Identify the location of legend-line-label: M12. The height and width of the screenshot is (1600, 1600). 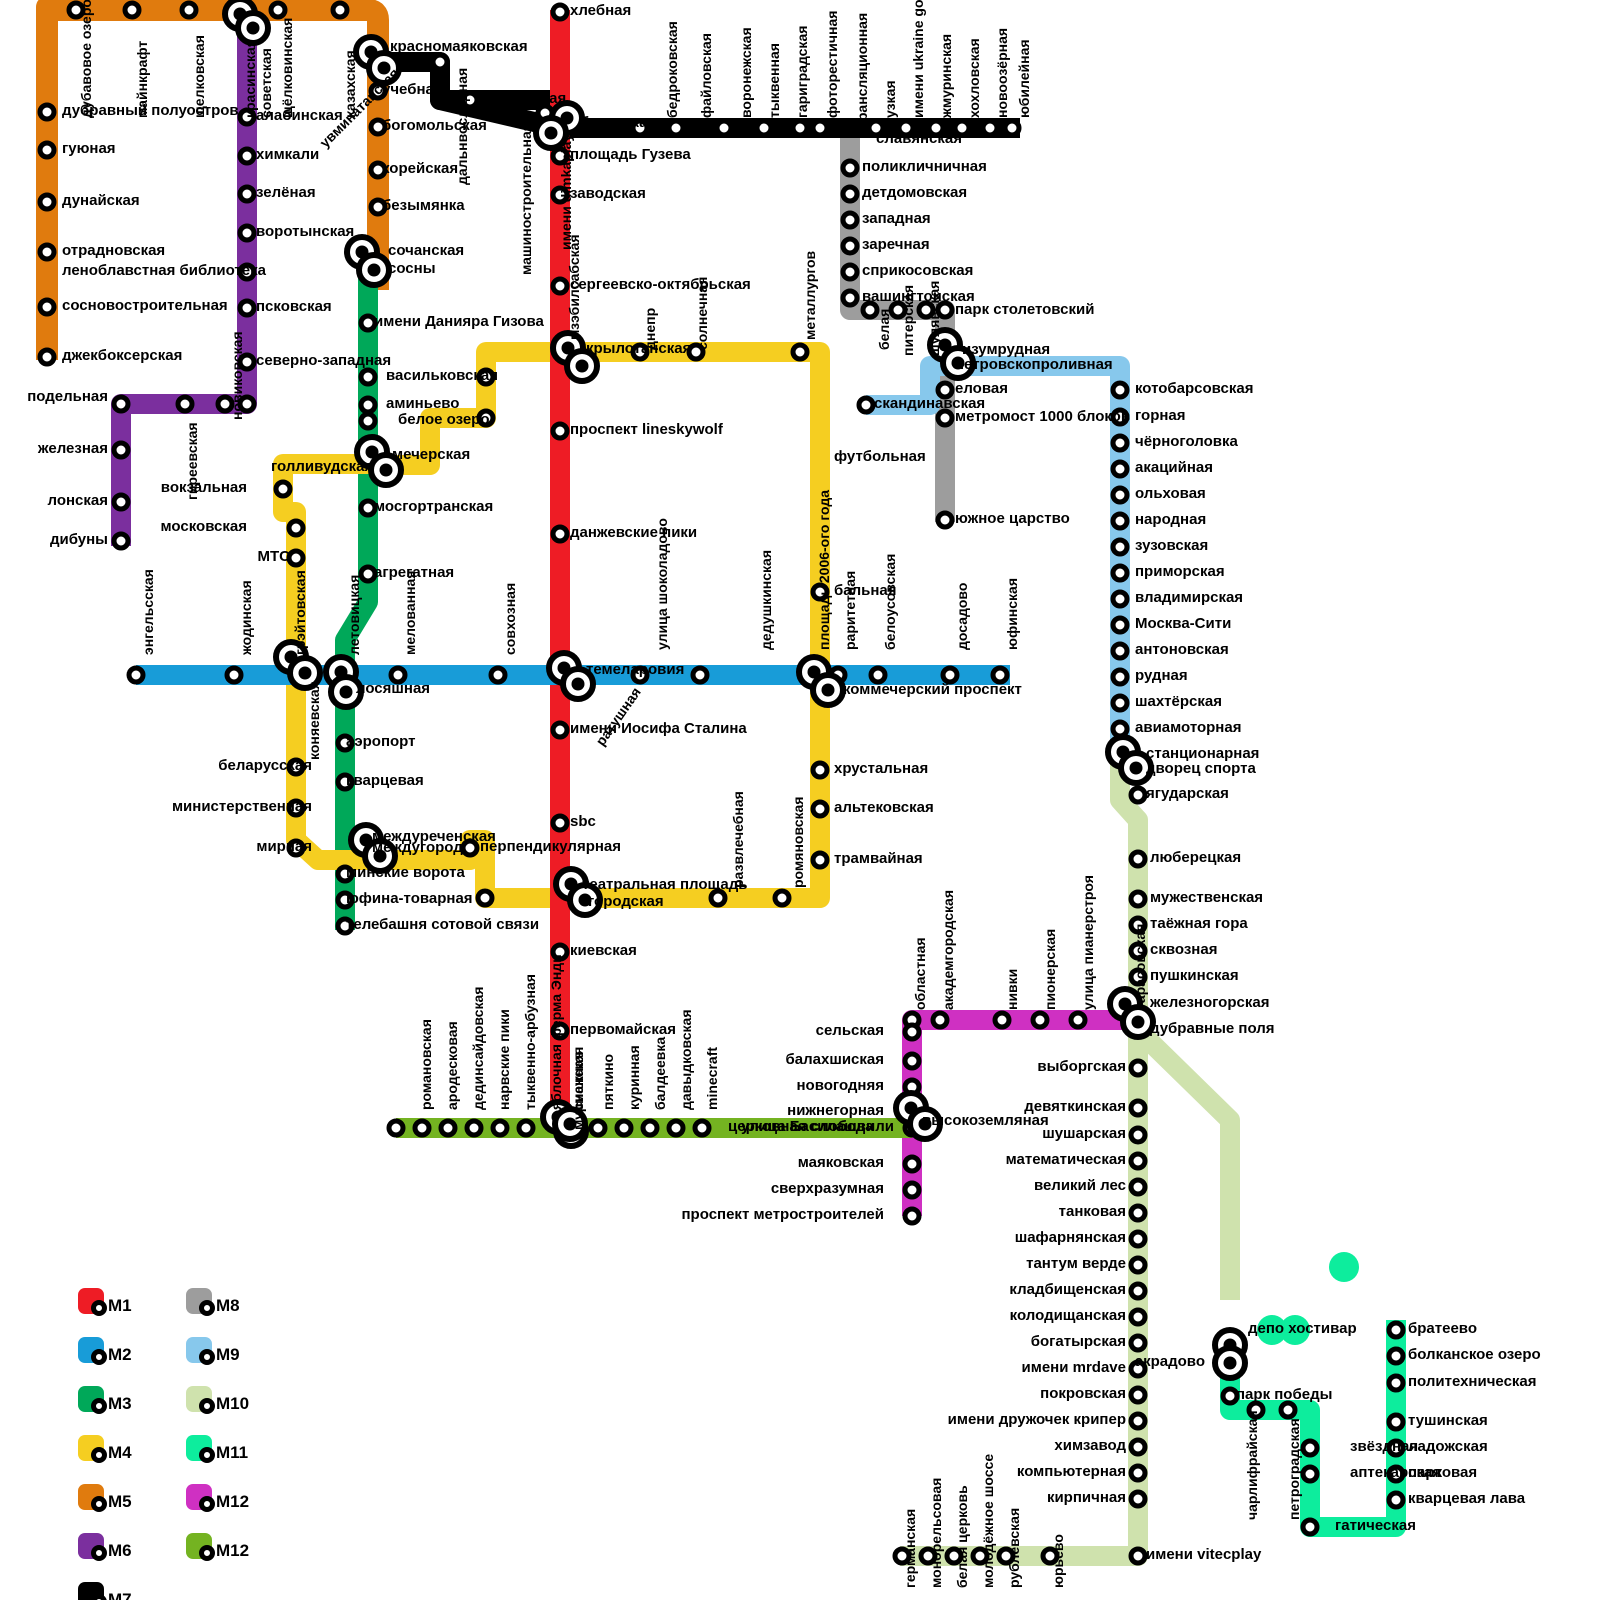
(233, 1550).